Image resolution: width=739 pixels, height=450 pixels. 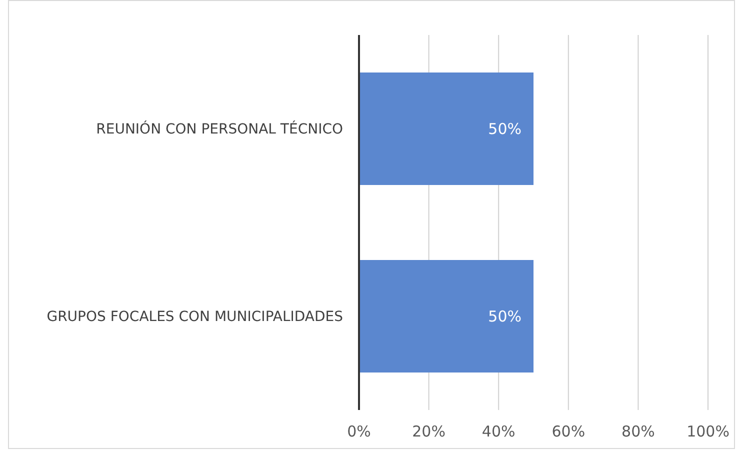 I want to click on y-tick-label: REUNIÓN CON PERSONAL TÉCNICO, so click(x=219, y=129).